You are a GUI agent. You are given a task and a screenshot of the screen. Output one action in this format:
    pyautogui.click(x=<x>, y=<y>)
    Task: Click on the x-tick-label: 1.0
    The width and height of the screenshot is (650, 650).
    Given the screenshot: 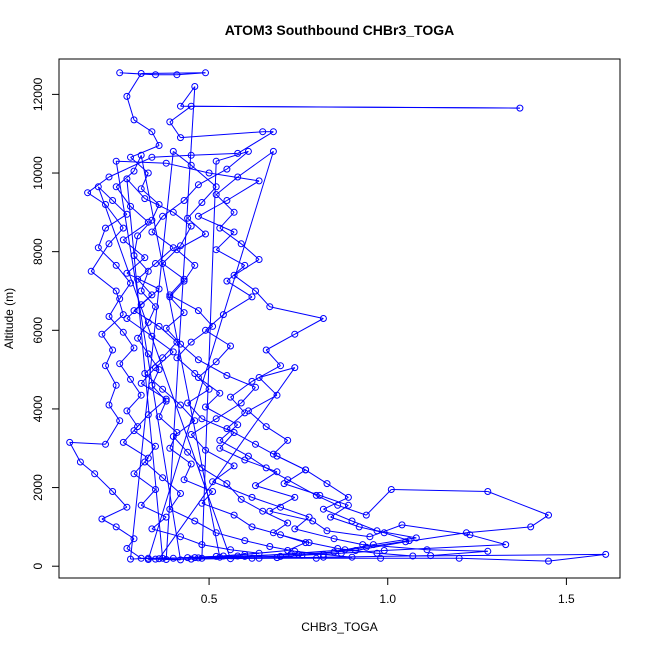 What is the action you would take?
    pyautogui.click(x=387, y=599)
    